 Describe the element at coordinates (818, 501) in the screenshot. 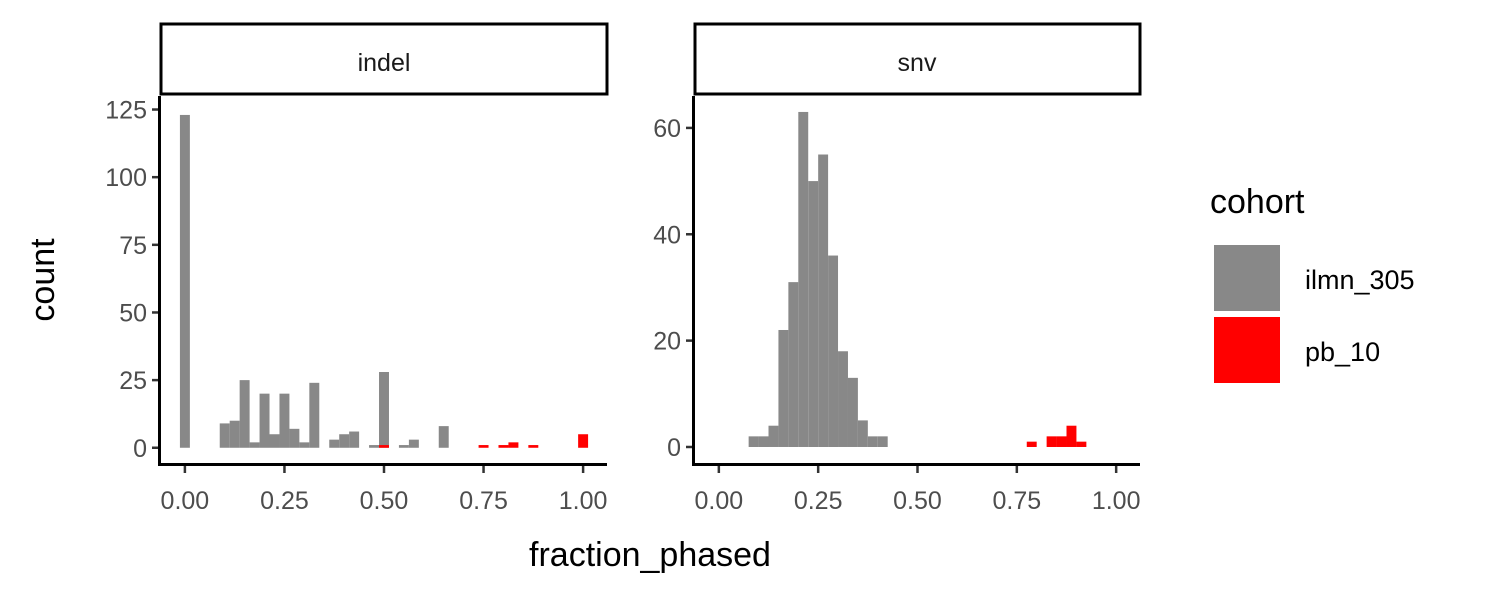

I see `x-tick-label-snv-1: 0.25` at that location.